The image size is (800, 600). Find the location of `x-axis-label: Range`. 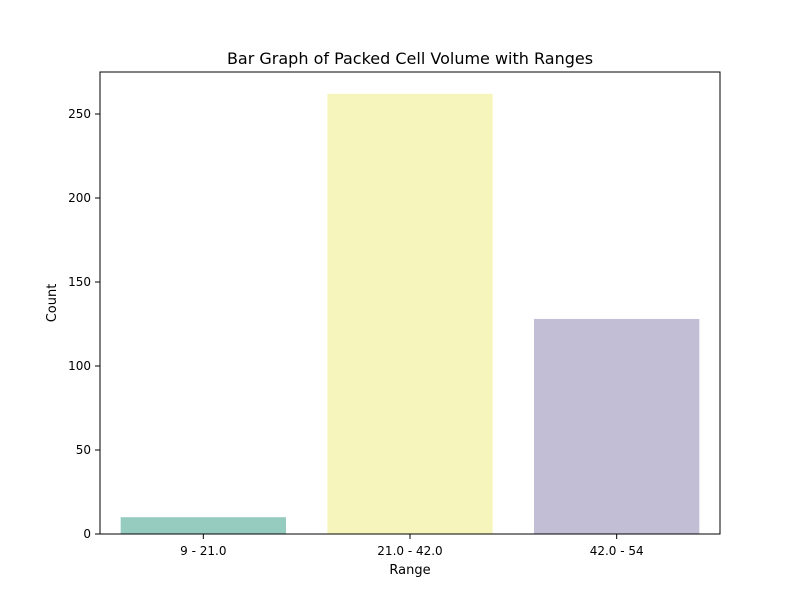

x-axis-label: Range is located at coordinates (409, 570).